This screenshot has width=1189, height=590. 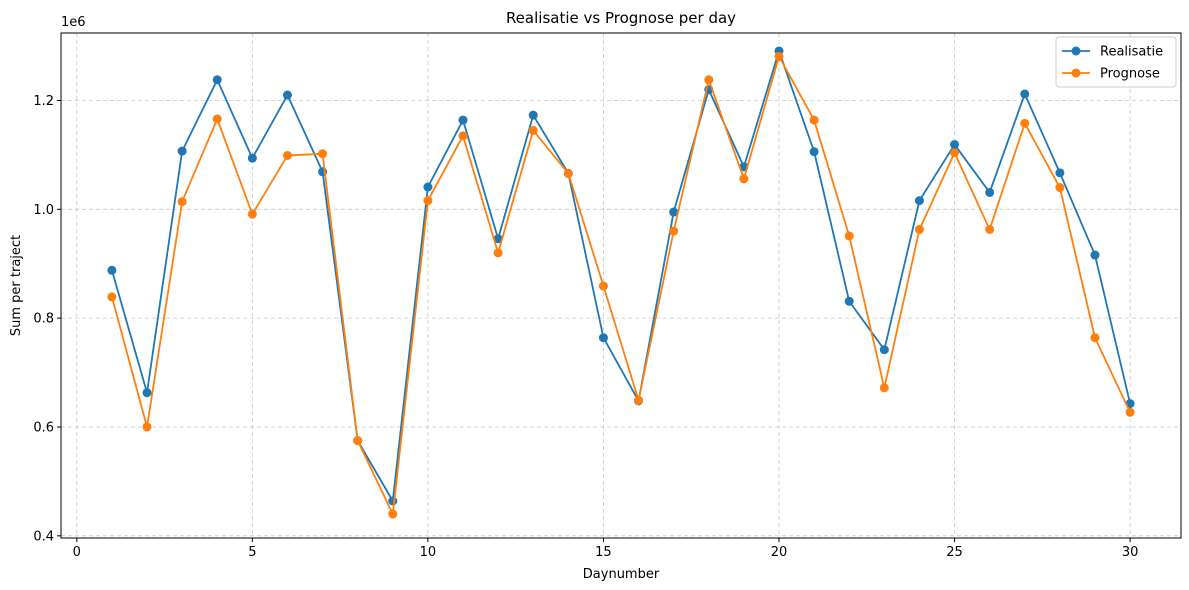 I want to click on y-tick-label: 1.0, so click(x=43, y=210).